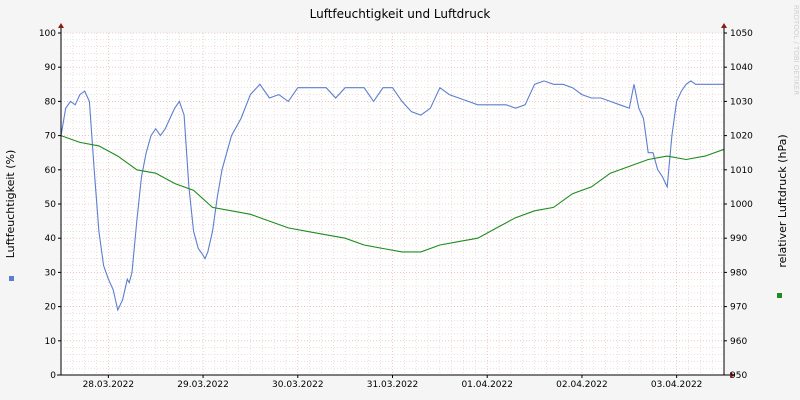  Describe the element at coordinates (738, 273) in the screenshot. I see `y-right-tick-label: 980` at that location.